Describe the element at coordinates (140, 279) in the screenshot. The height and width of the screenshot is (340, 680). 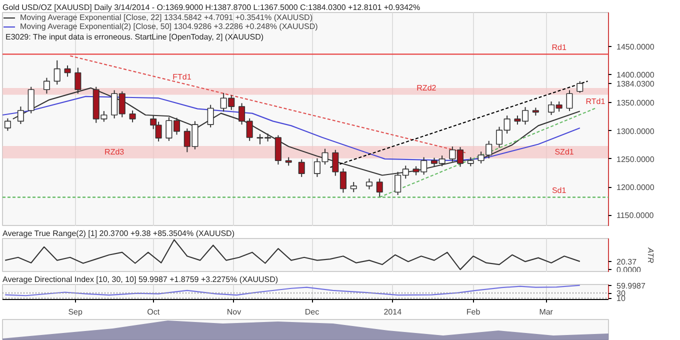
I see `chart-title: Average Directional Index [10, 30, 10] 59.9987 +1.8759 +3.2275% (XAUUSD)` at that location.